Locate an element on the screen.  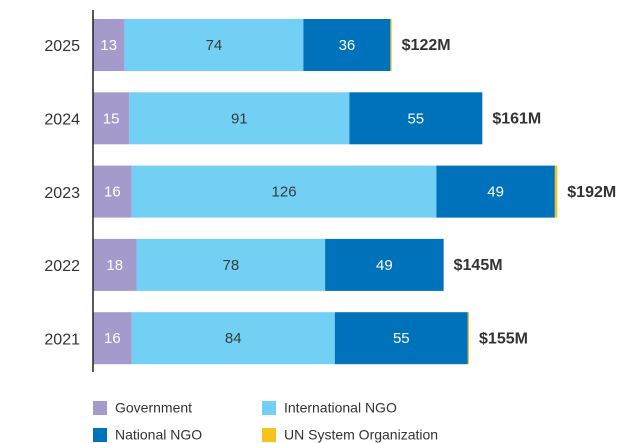
segment-label: 36 is located at coordinates (347, 45).